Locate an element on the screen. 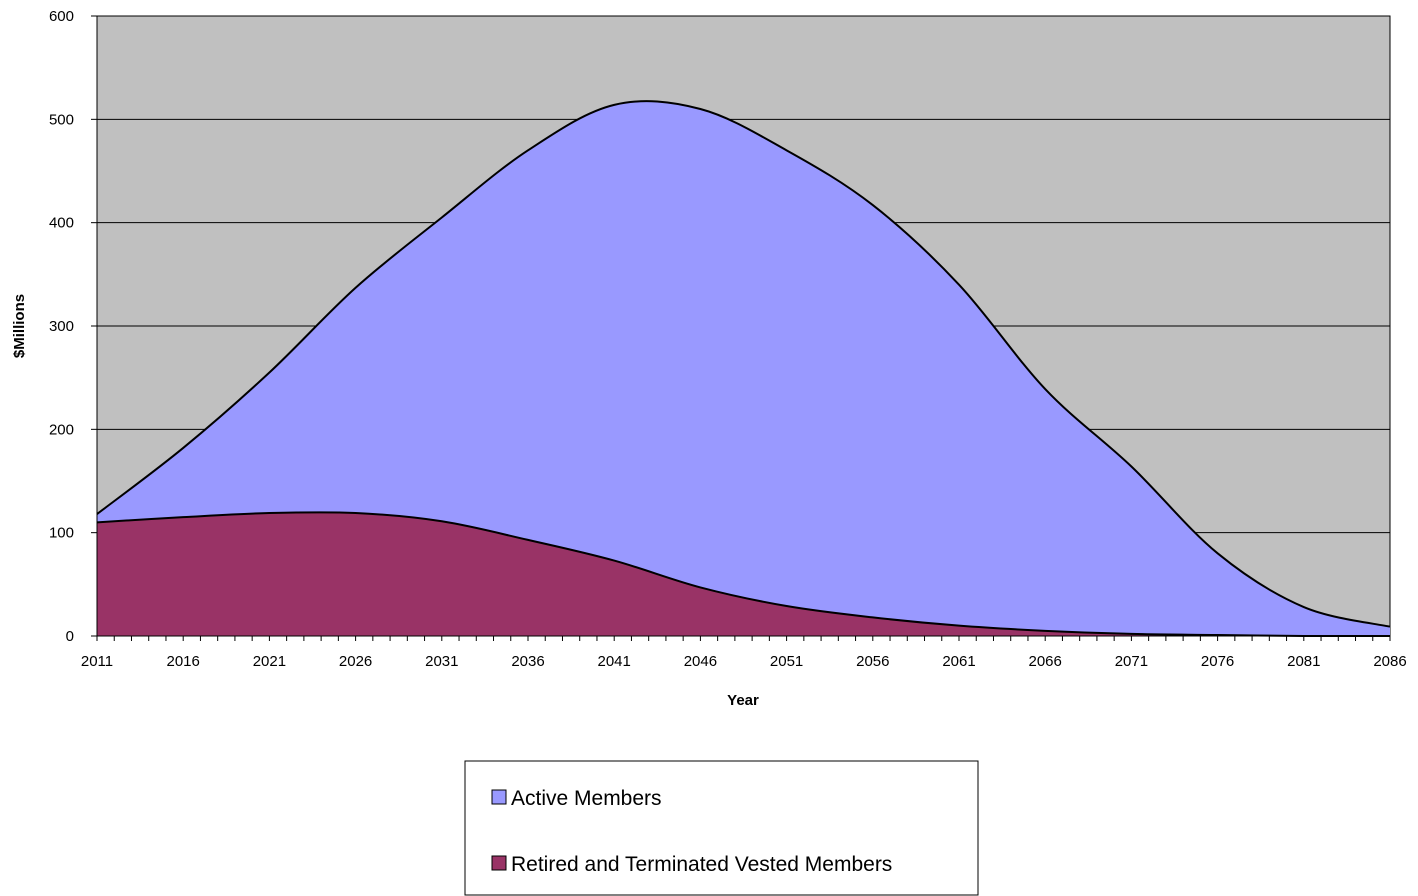 The height and width of the screenshot is (896, 1418). y-tick-label-300: 300 is located at coordinates (61, 326).